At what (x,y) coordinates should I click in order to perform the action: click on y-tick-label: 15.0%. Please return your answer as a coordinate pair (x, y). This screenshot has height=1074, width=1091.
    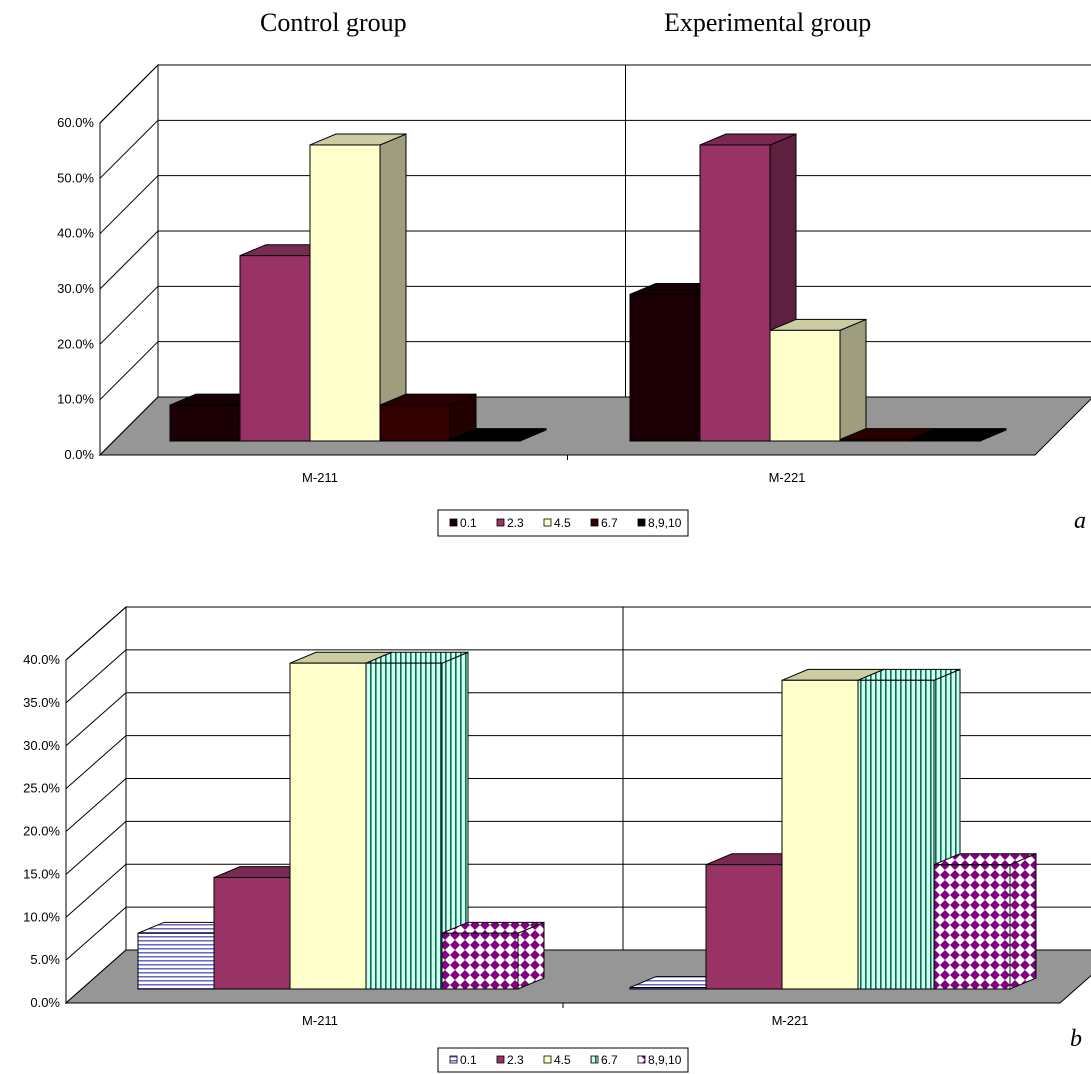
    Looking at the image, I should click on (41, 873).